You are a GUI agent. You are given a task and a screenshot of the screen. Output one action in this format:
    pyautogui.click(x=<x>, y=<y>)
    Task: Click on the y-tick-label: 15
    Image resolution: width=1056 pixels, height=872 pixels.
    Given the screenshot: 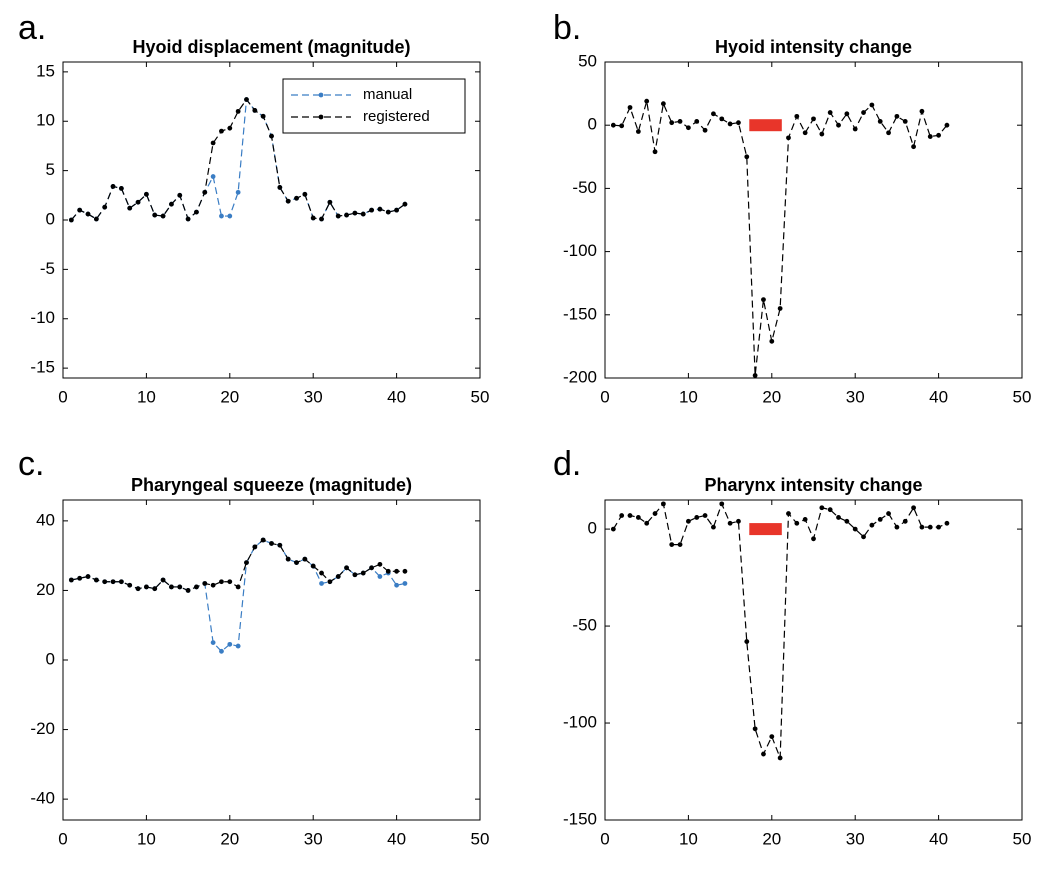 What is the action you would take?
    pyautogui.click(x=45, y=70)
    